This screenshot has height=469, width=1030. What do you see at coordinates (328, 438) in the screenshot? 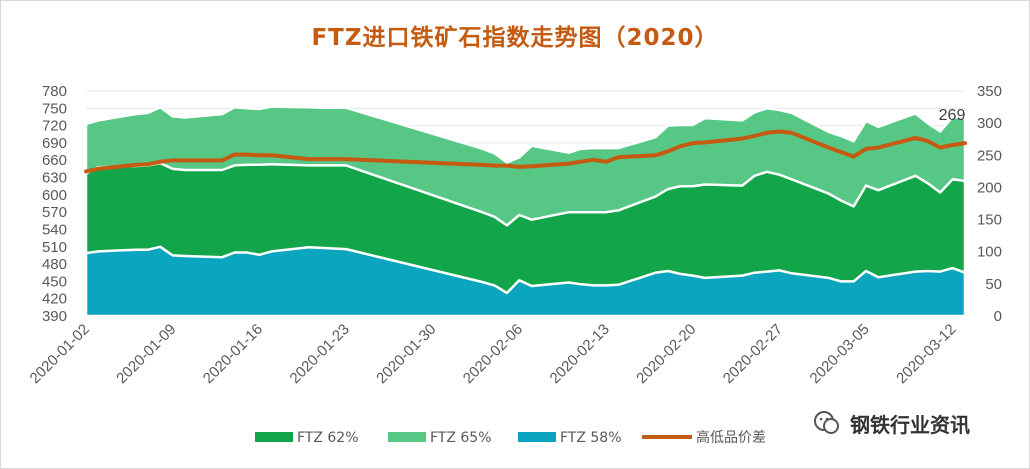
I see `legend-label: FTZ 62%` at bounding box center [328, 438].